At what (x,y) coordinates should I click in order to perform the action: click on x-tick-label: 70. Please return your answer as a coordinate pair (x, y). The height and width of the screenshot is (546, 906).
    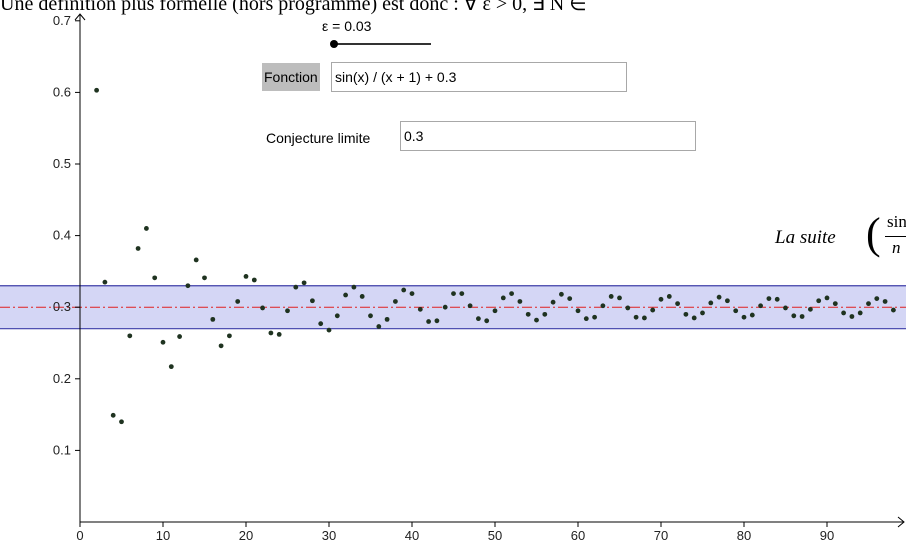
    Looking at the image, I should click on (661, 535).